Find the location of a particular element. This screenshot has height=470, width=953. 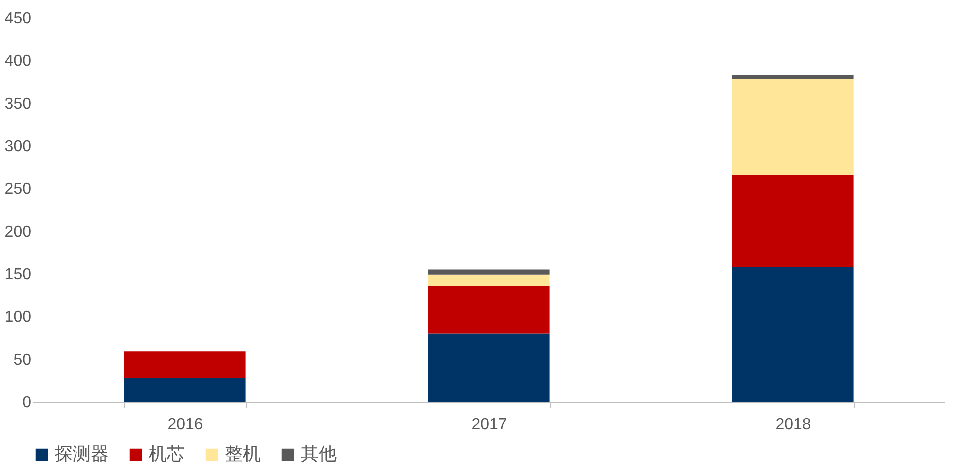

y-tick-label: 300 is located at coordinates (18, 147).